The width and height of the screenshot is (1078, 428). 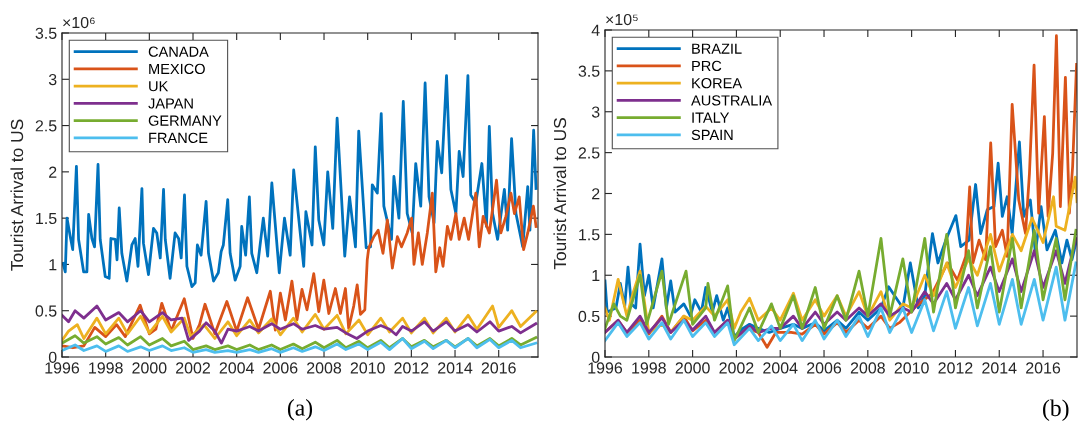 I want to click on legend-label: KOREA, so click(x=717, y=83).